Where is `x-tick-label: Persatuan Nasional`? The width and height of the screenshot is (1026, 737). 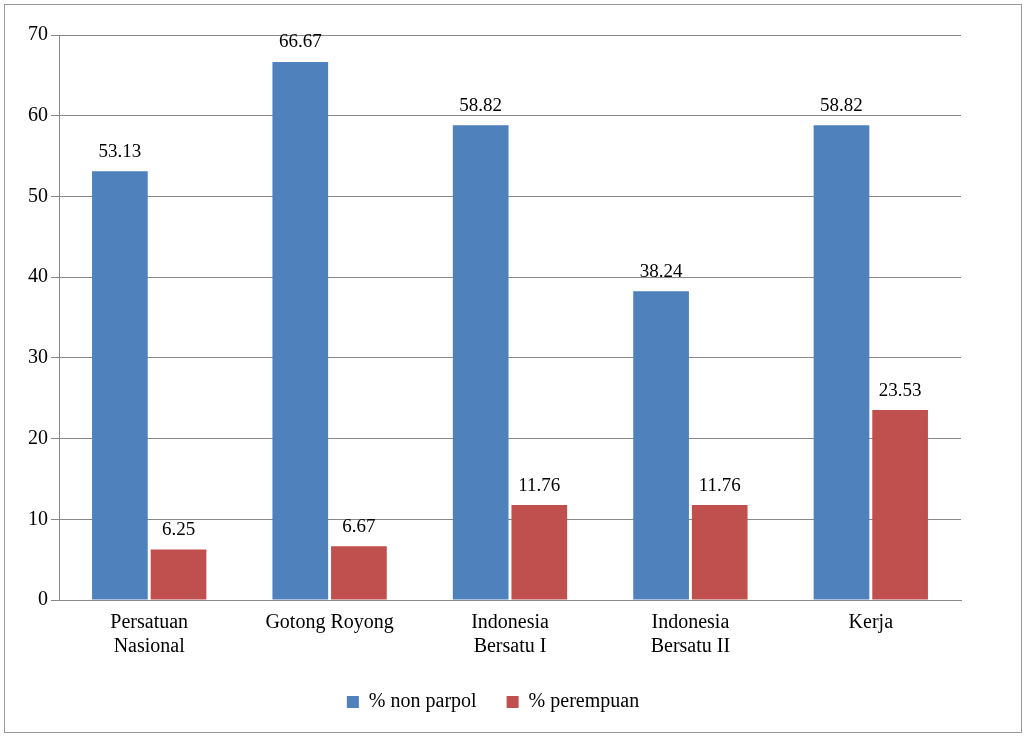
x-tick-label: Persatuan Nasional is located at coordinates (149, 633).